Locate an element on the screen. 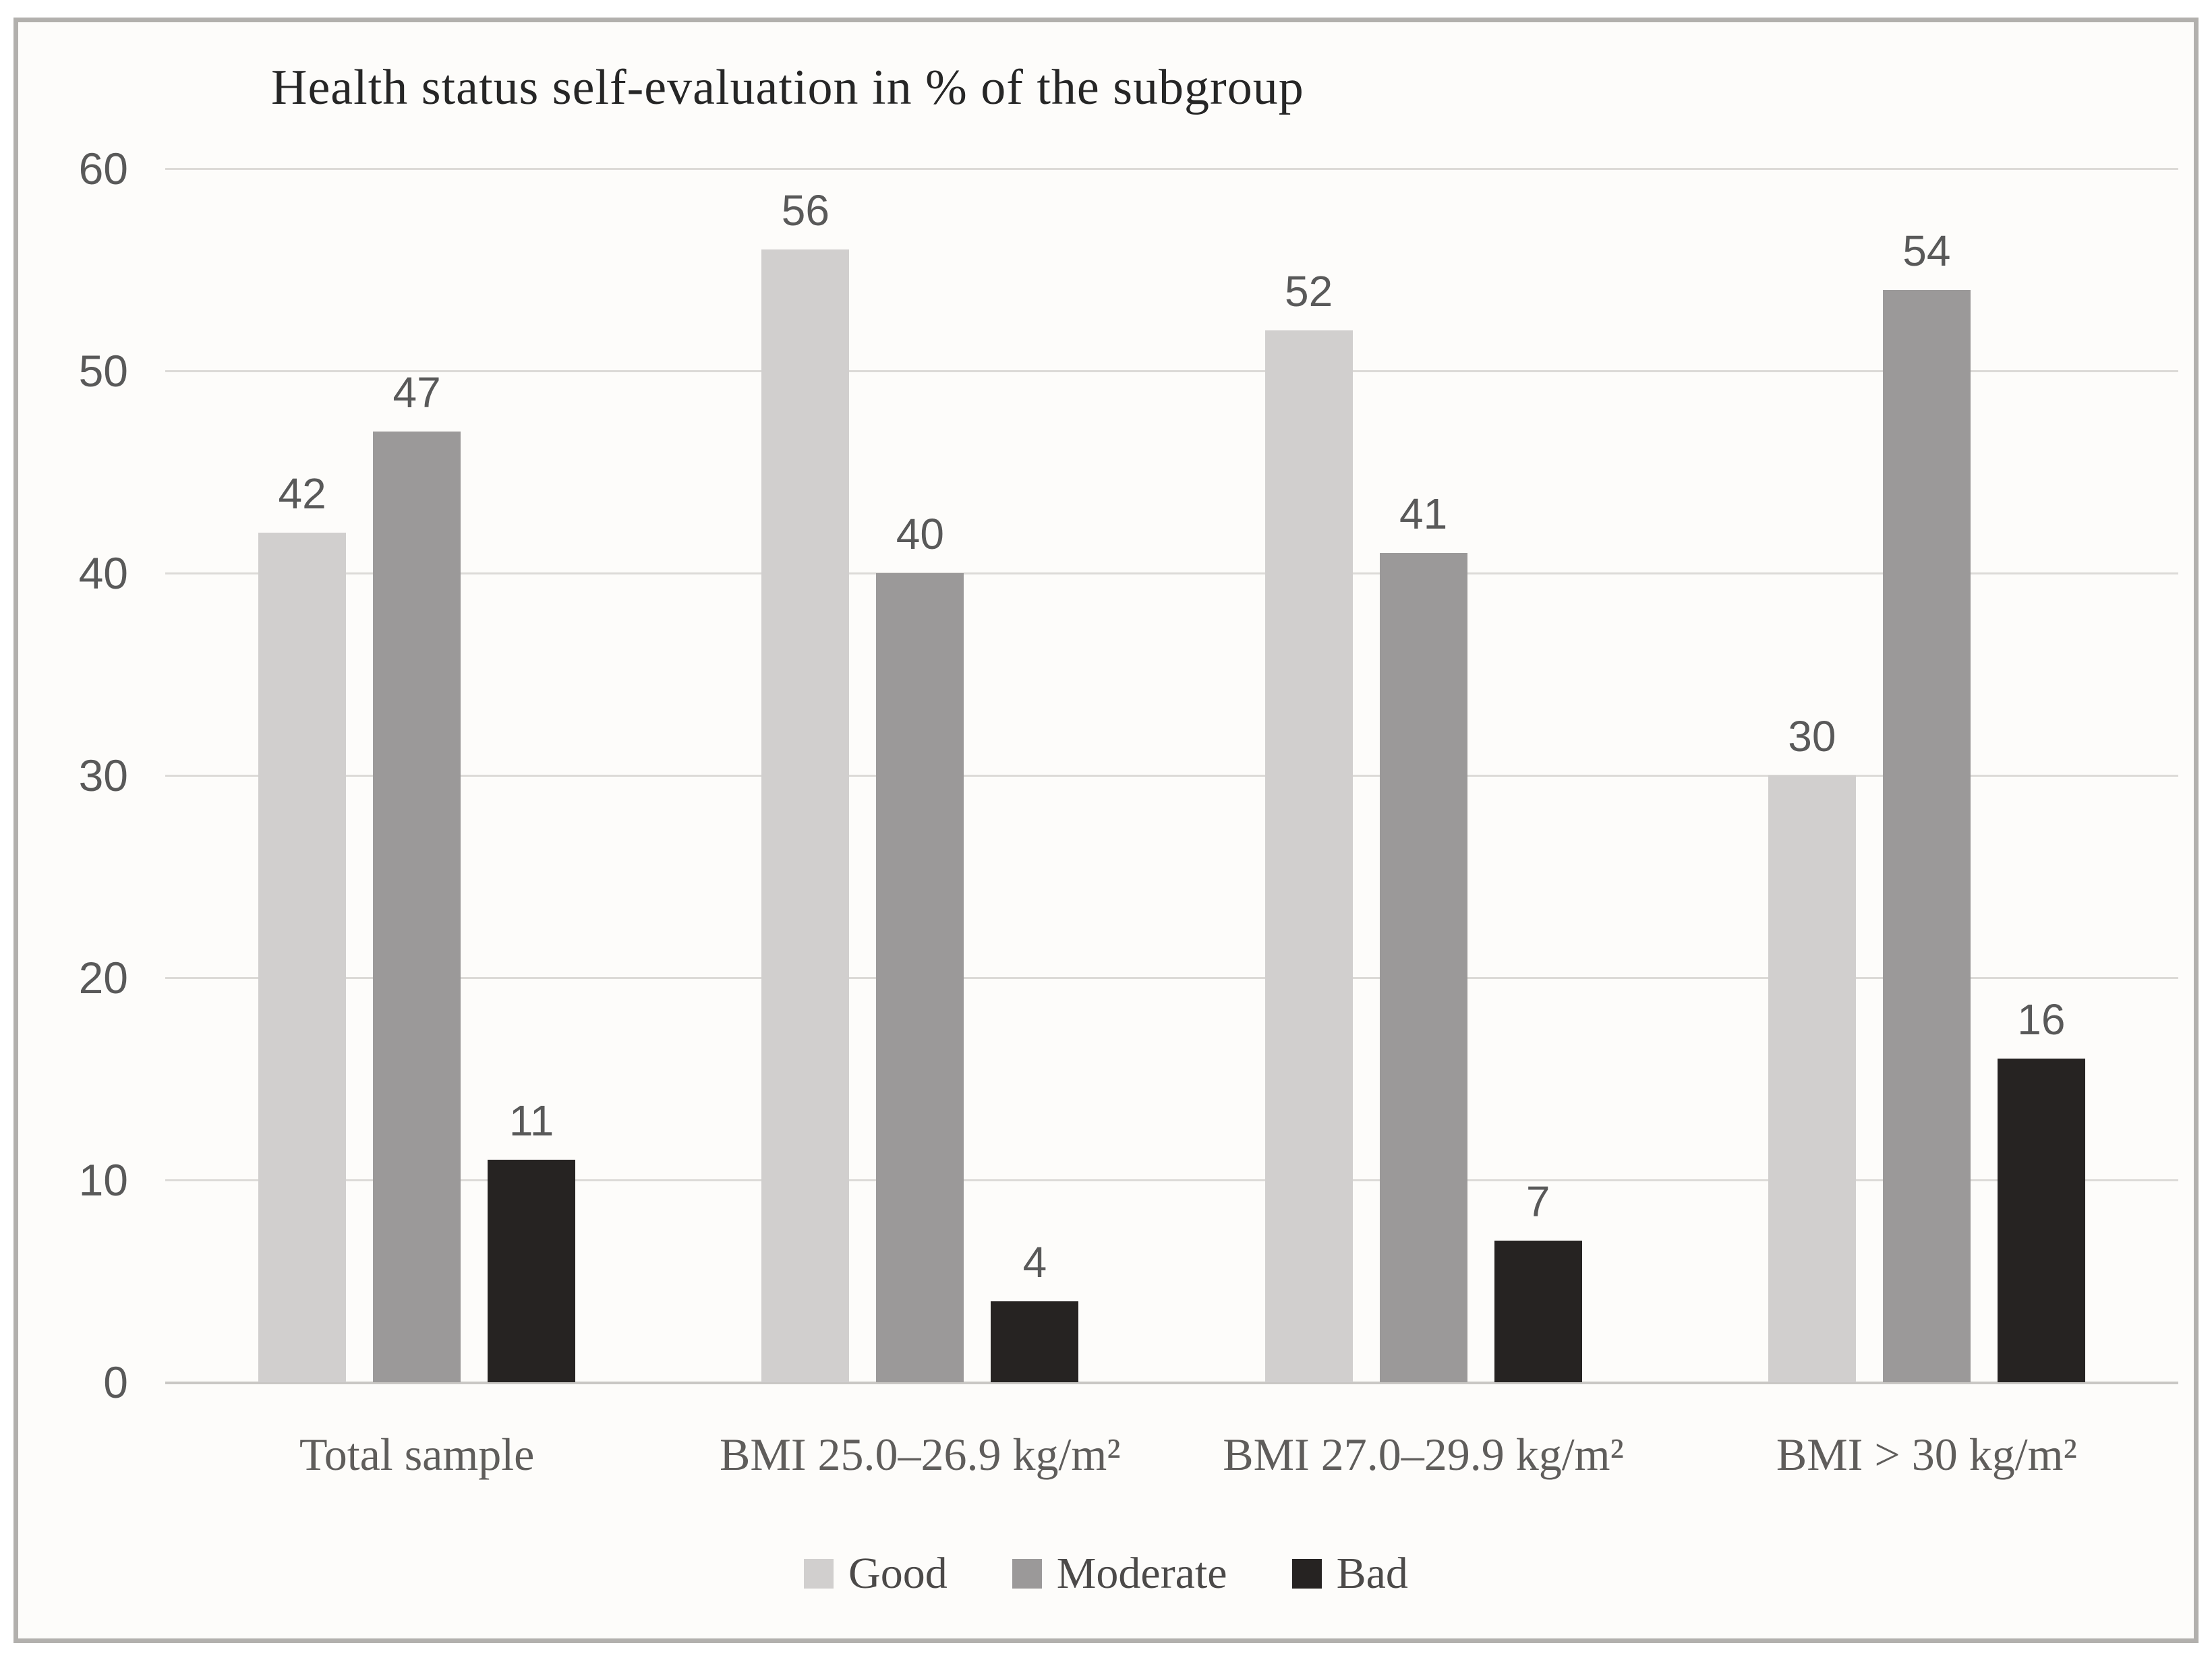 This screenshot has width=2212, height=1658. legend-item: Moderate is located at coordinates (1119, 1574).